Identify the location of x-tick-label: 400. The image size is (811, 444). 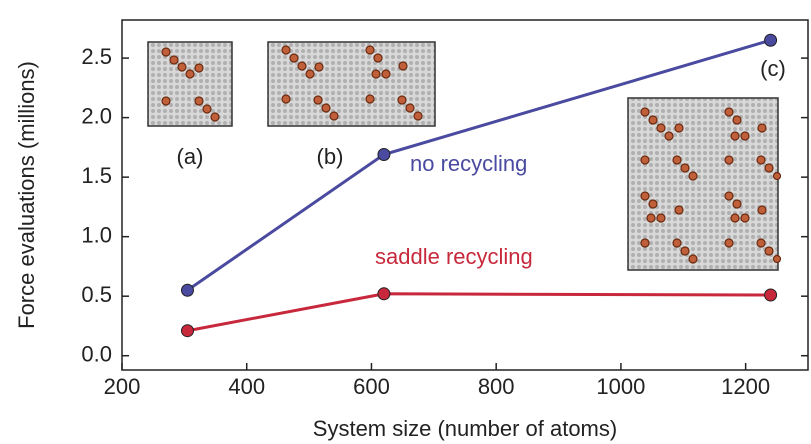
(246, 386).